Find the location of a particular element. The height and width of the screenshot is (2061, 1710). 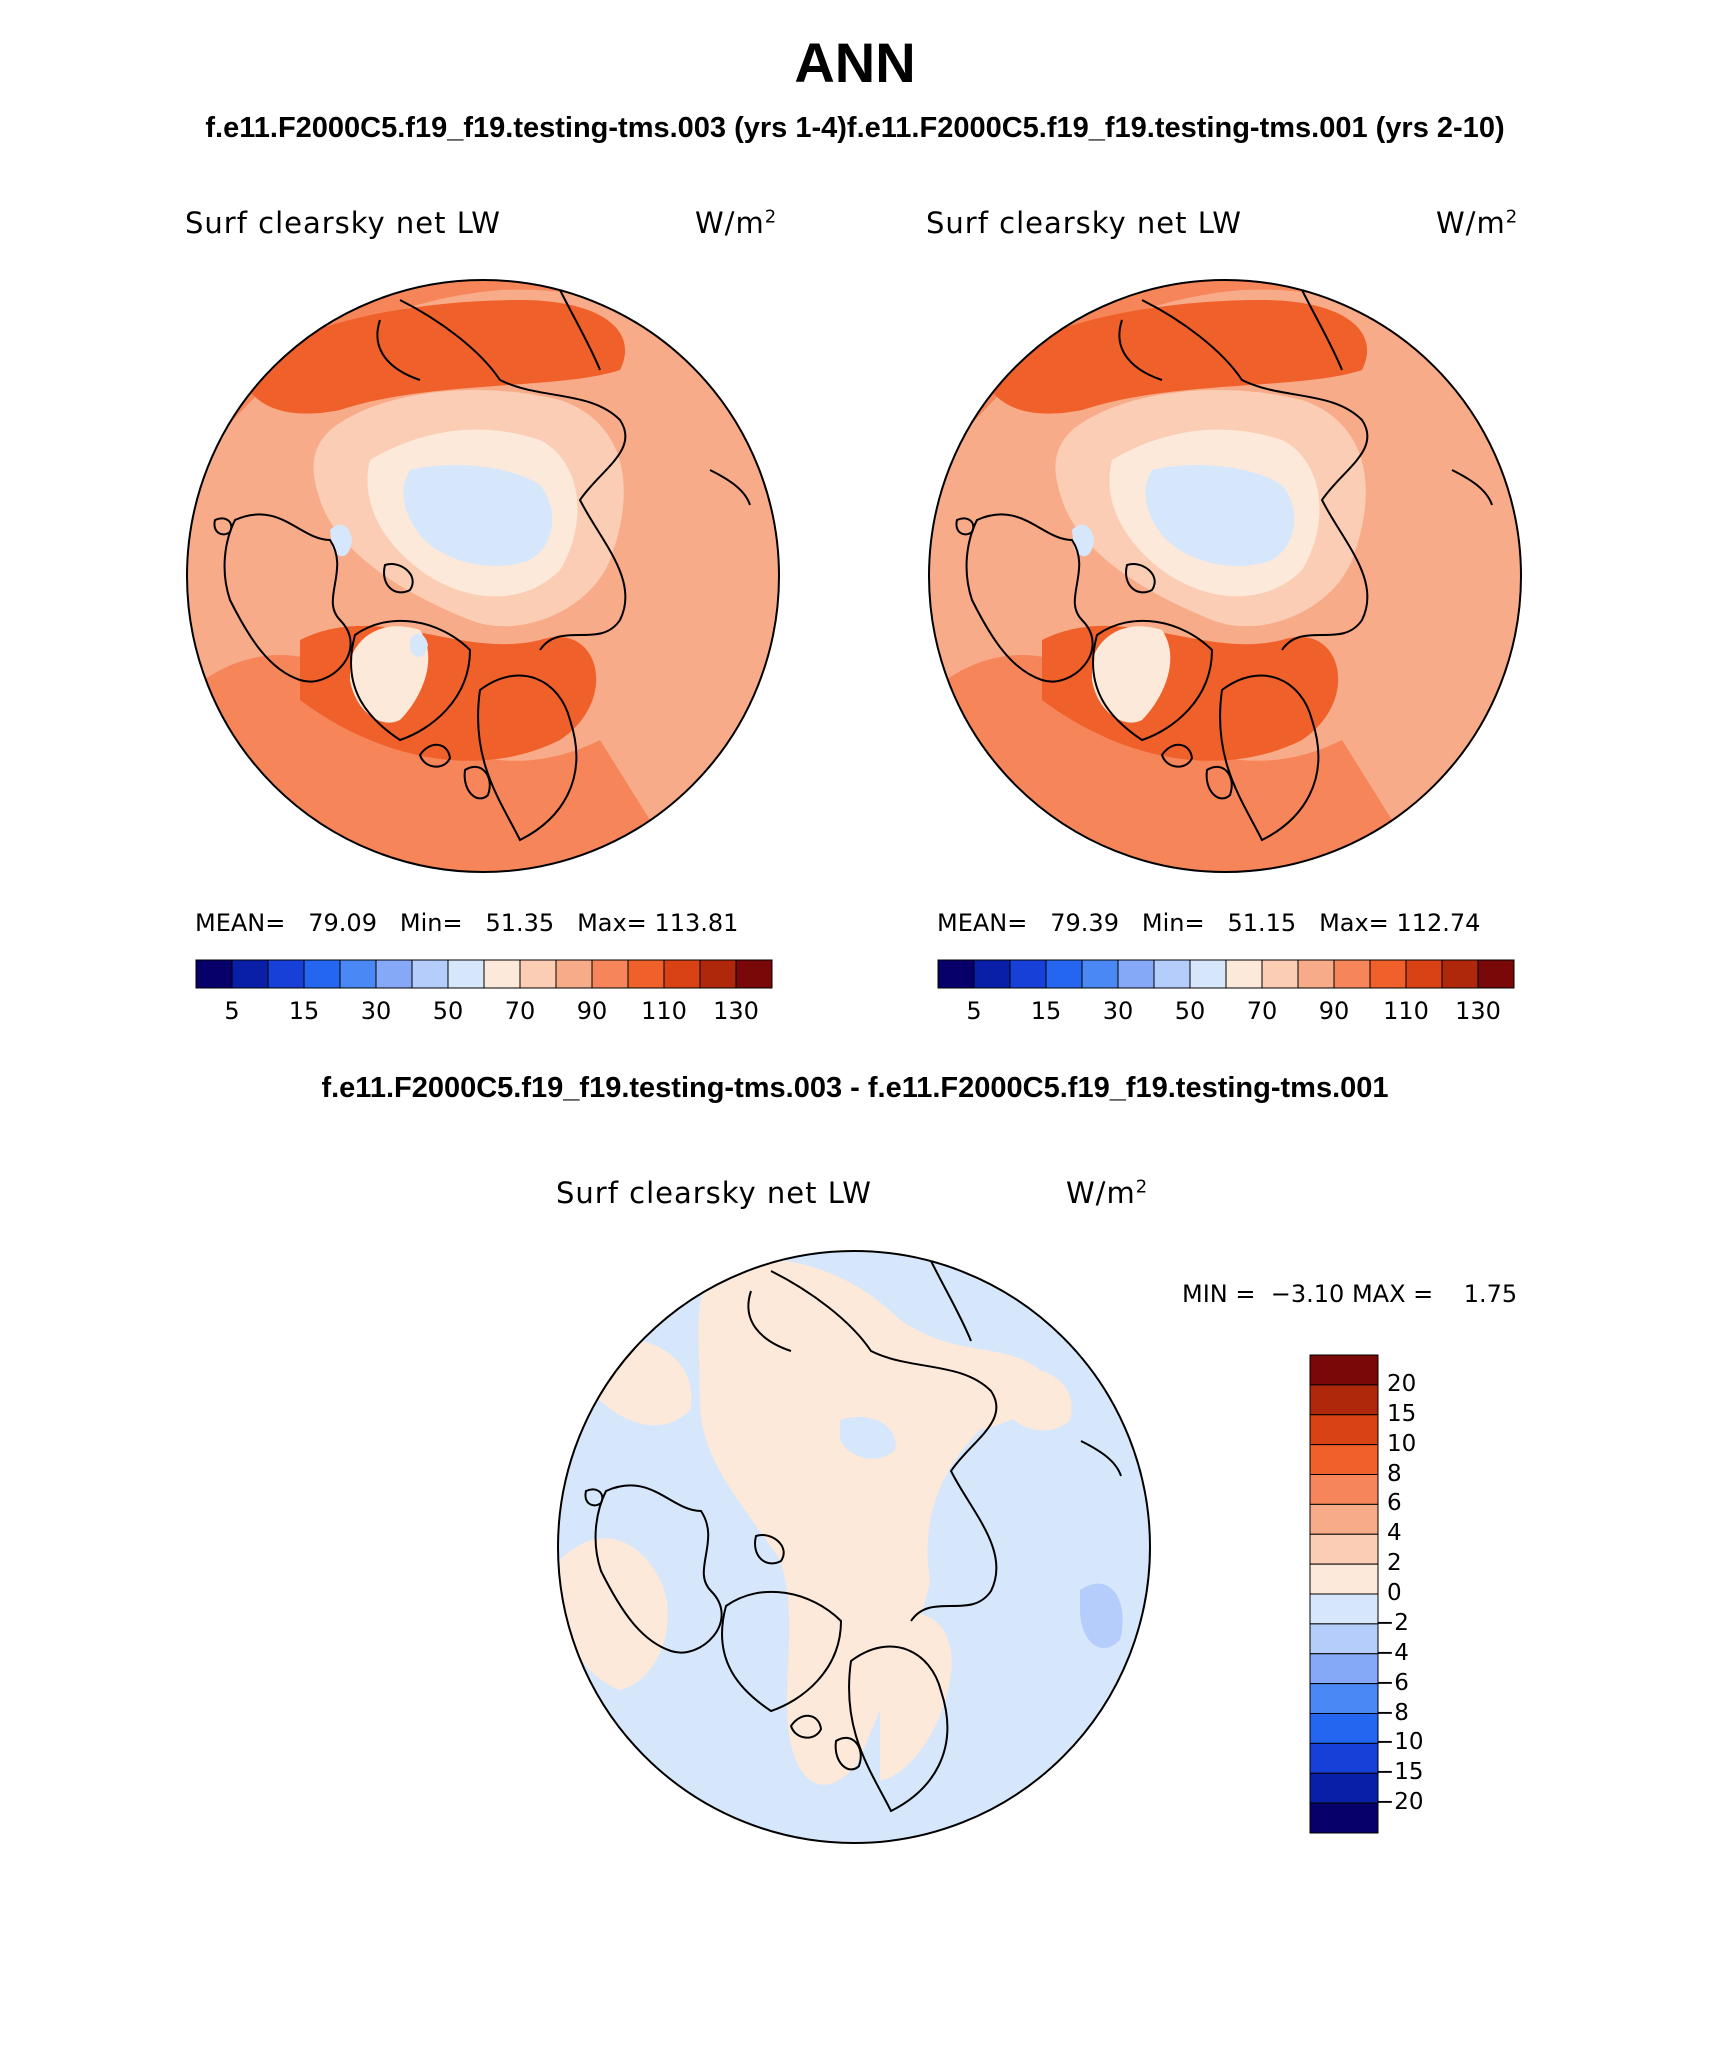

difference-colorbar-tick-label: 15 is located at coordinates (1402, 1413).